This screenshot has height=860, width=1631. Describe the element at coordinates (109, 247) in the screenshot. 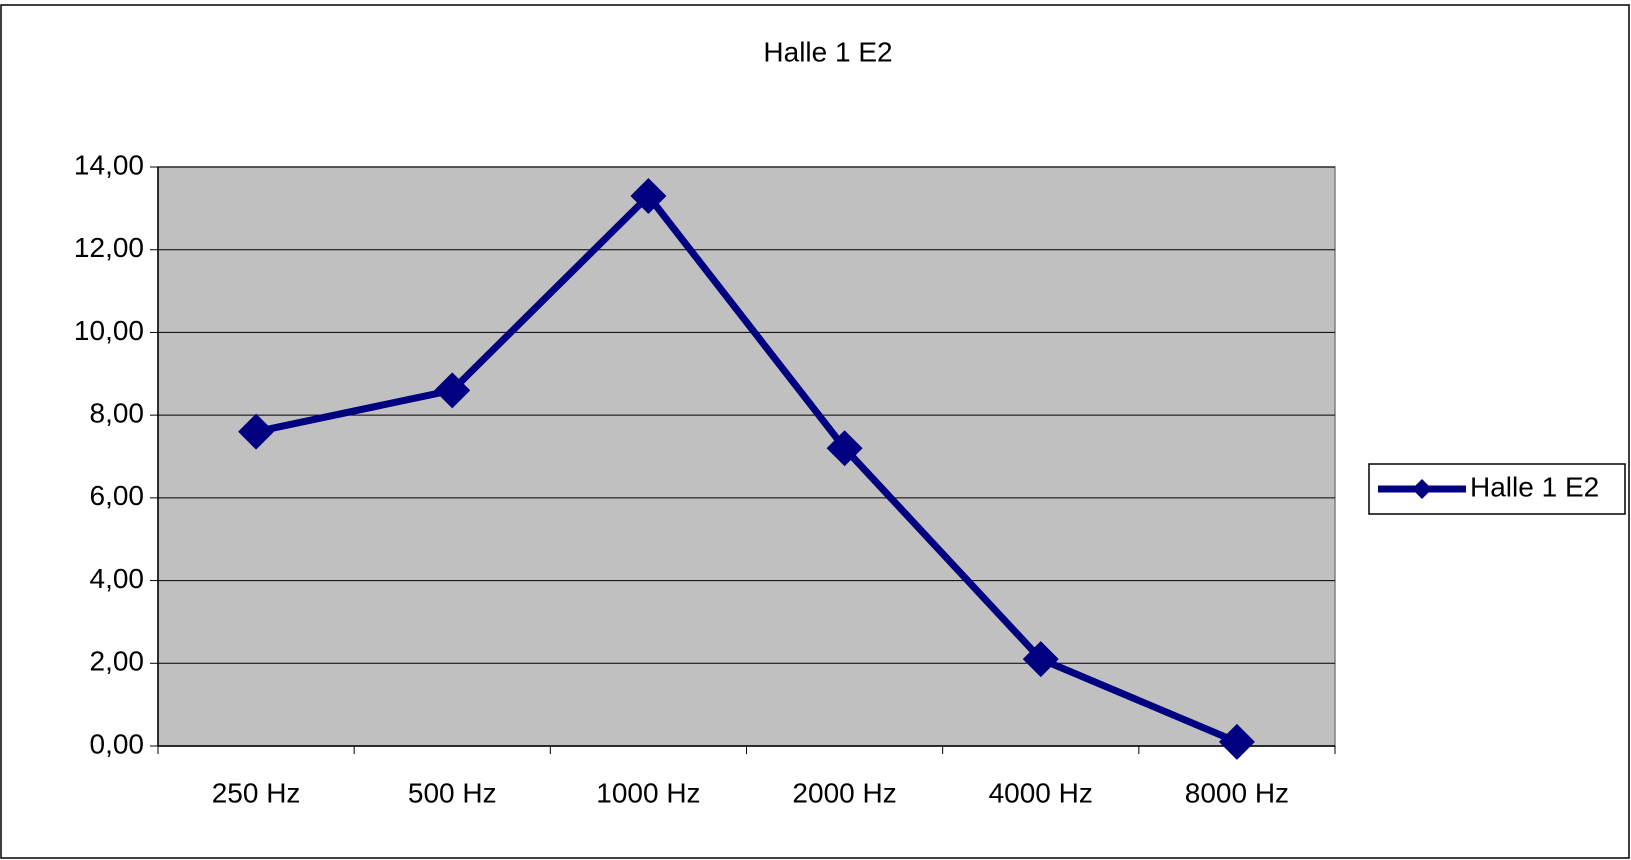

I see `y-tick-label: 12,00` at that location.